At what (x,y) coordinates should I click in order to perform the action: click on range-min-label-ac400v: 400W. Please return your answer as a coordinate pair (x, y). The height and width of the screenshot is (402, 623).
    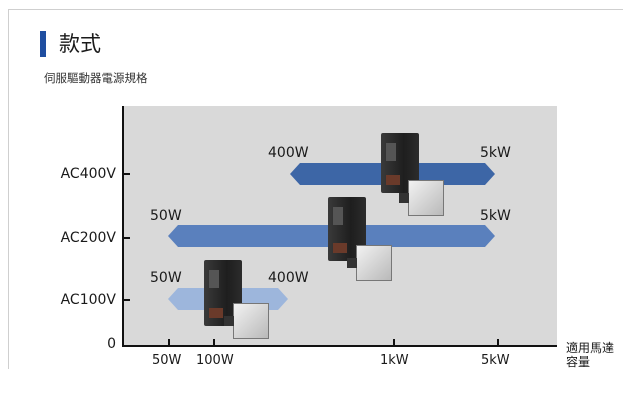
    Looking at the image, I should click on (288, 153).